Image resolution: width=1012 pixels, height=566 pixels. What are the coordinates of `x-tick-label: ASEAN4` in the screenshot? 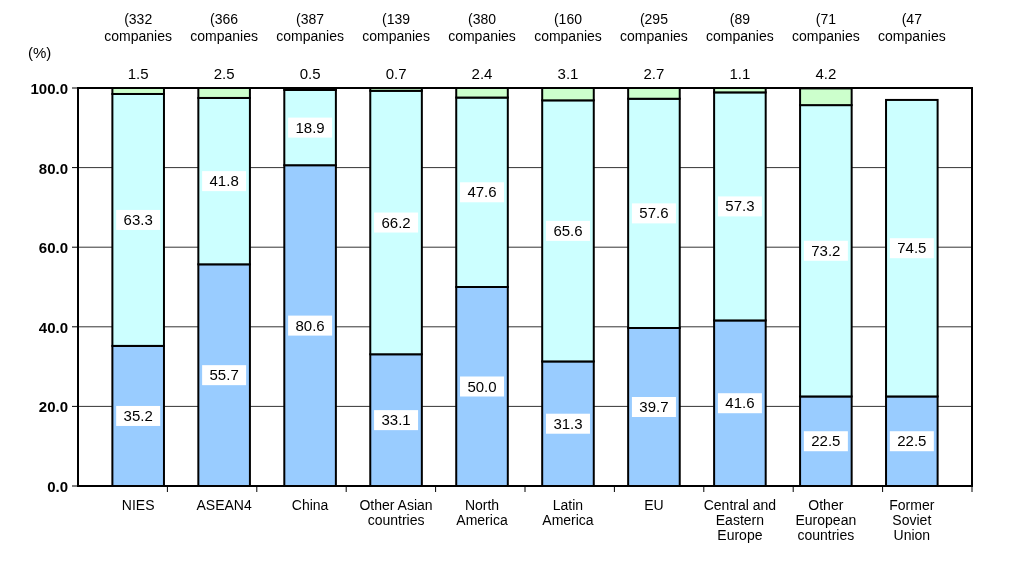 It's located at (224, 505).